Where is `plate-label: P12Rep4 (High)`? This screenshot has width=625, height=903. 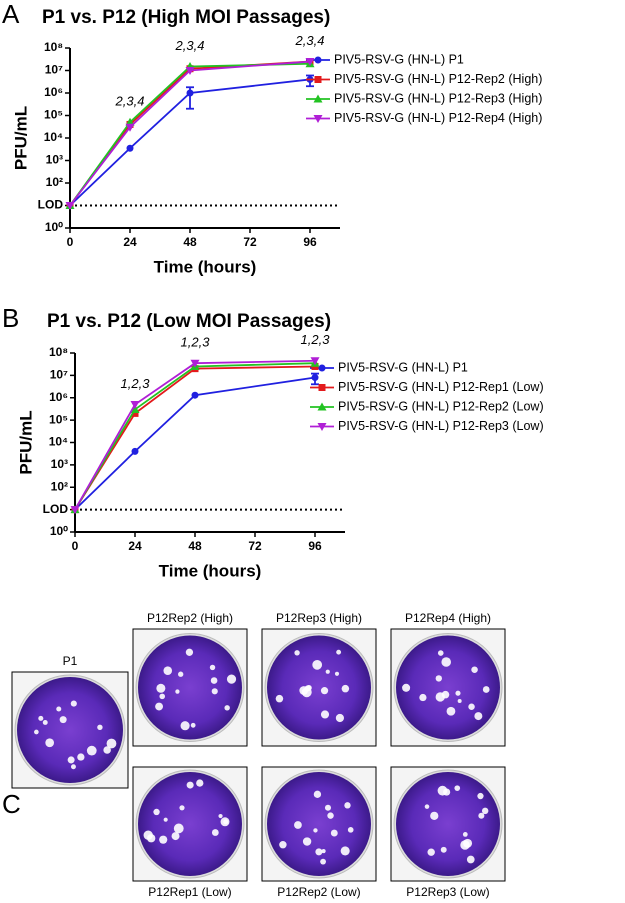 plate-label: P12Rep4 (High) is located at coordinates (448, 618).